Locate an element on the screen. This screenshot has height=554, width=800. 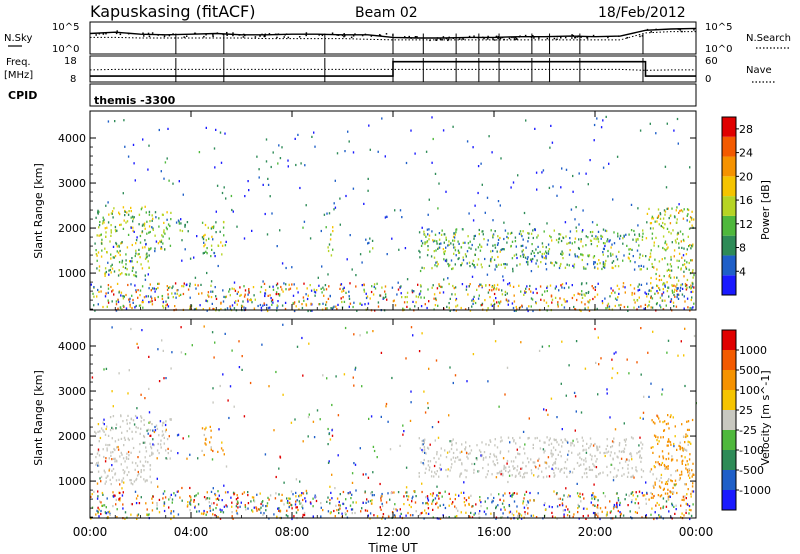
velocity-colorbar-tick-label: 100 is located at coordinates (749, 390).